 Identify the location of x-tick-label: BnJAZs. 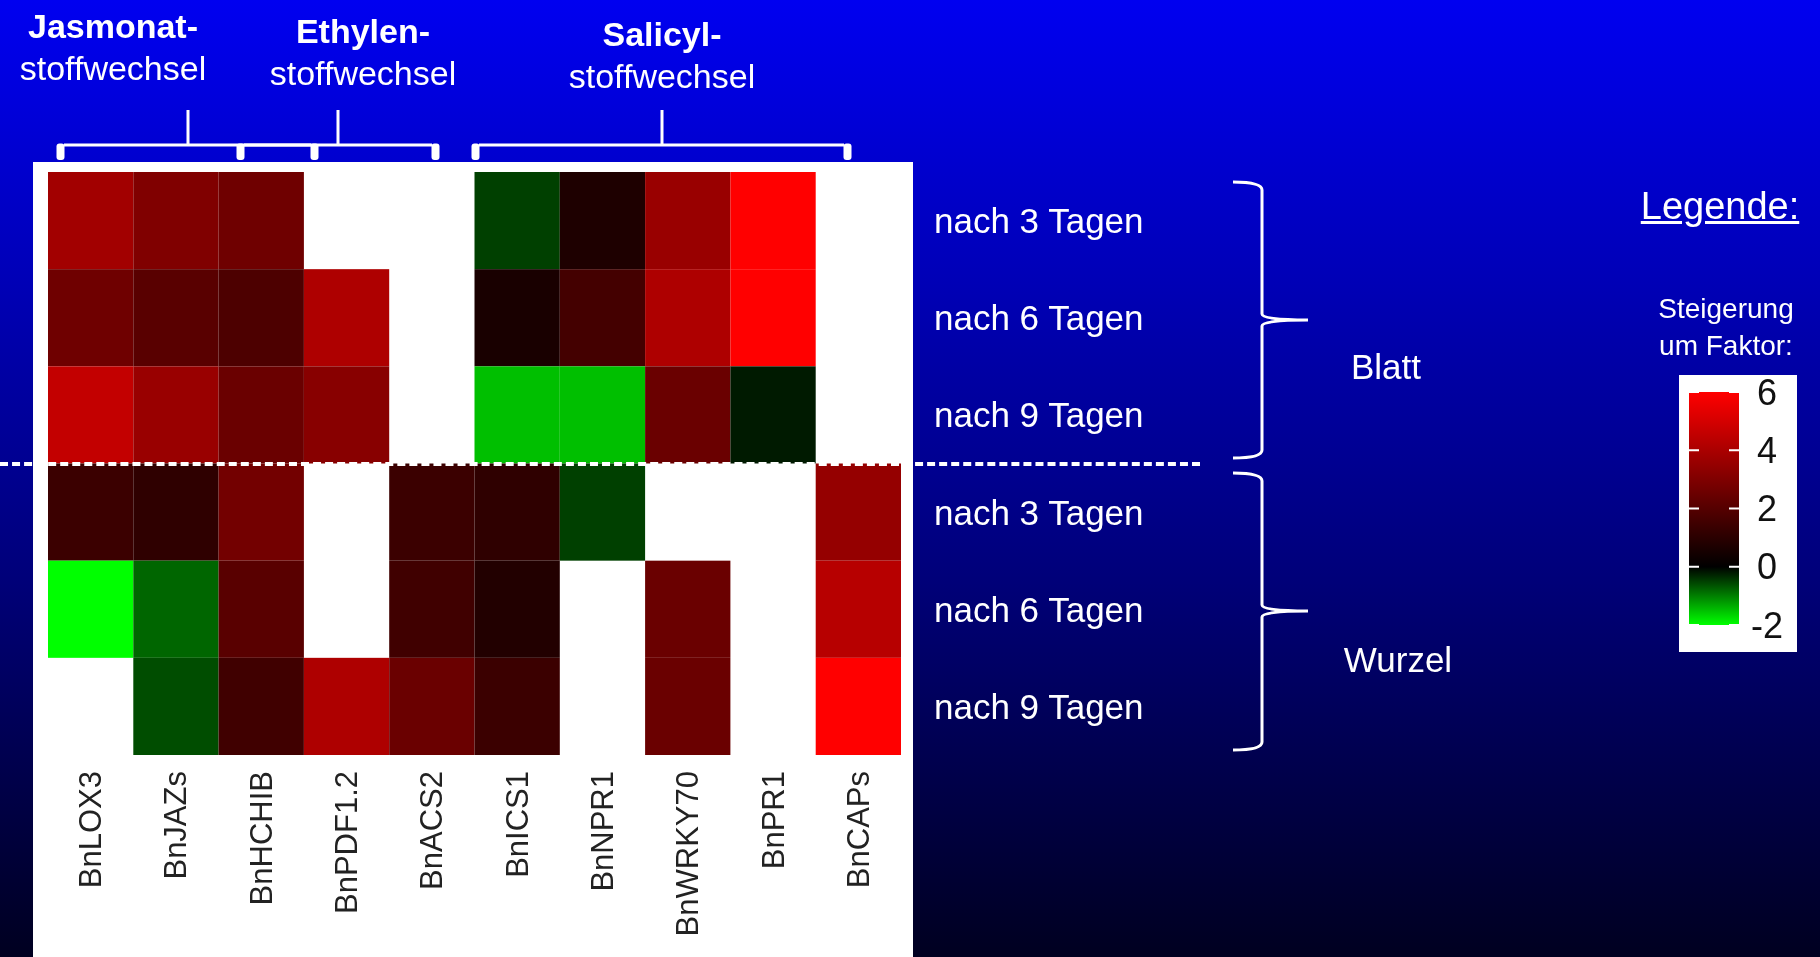
(176, 825).